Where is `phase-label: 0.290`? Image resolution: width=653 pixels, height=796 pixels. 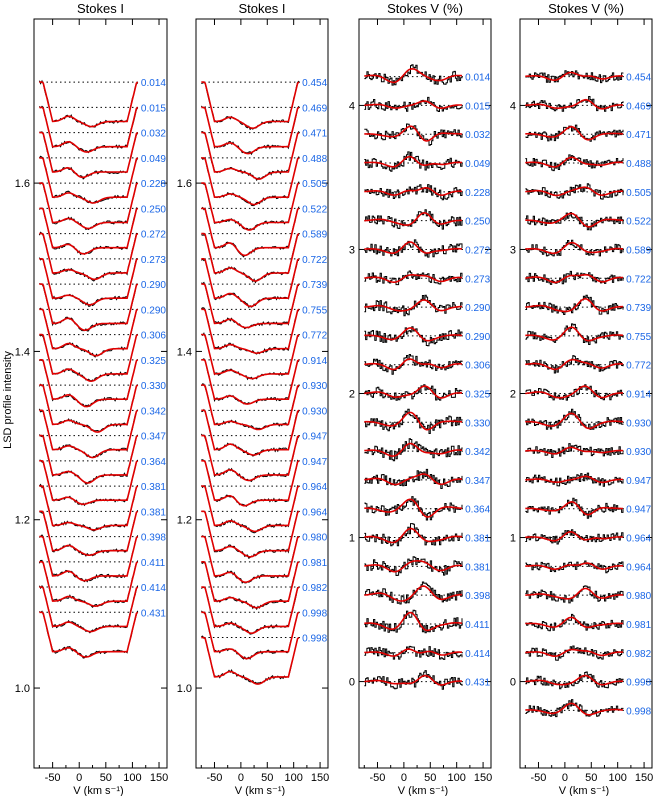 phase-label: 0.290 is located at coordinates (477, 337).